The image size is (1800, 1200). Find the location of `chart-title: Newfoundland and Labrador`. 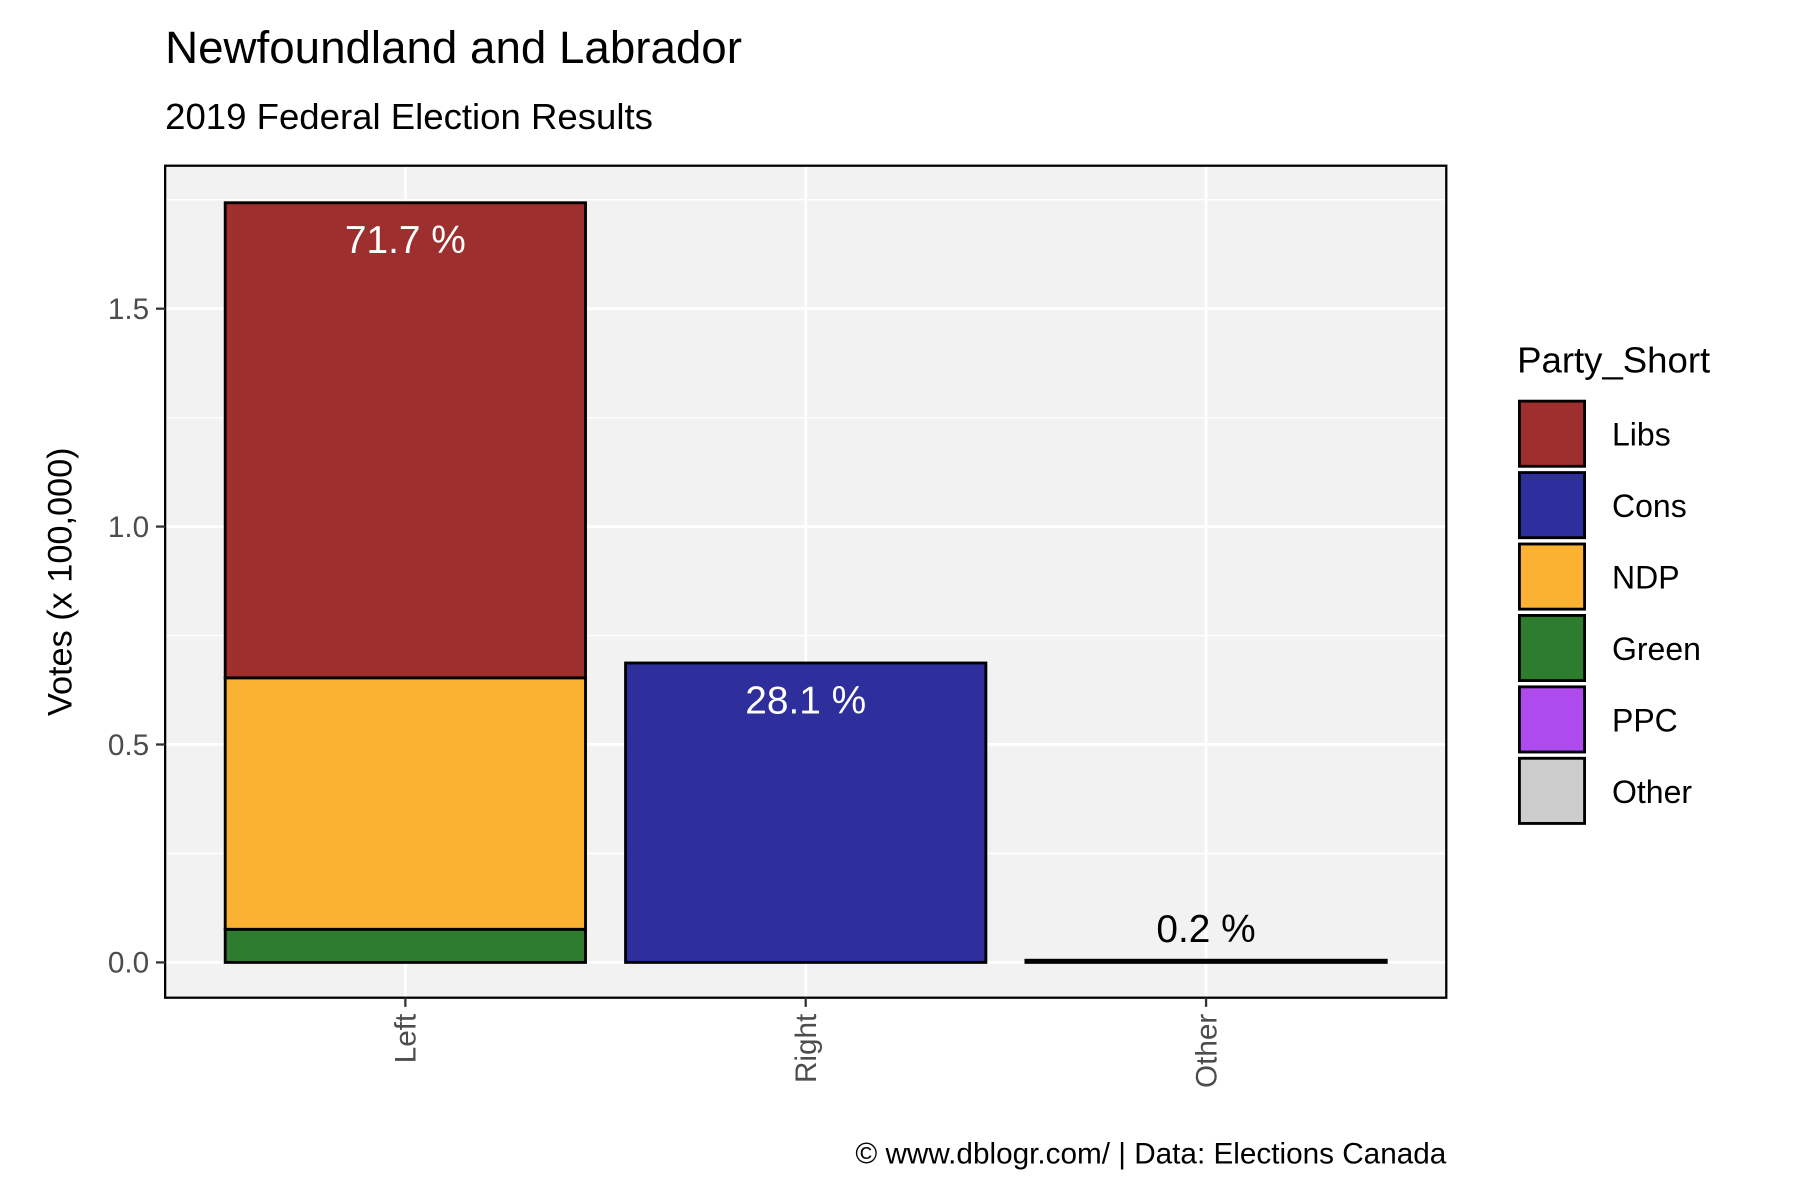

chart-title: Newfoundland and Labrador is located at coordinates (453, 47).